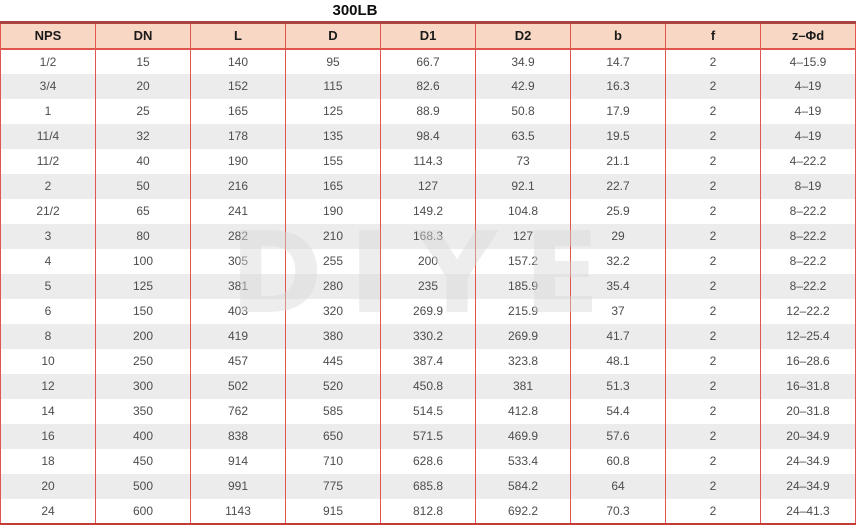 This screenshot has width=856, height=525. Describe the element at coordinates (333, 461) in the screenshot. I see `table-cell: 710` at that location.